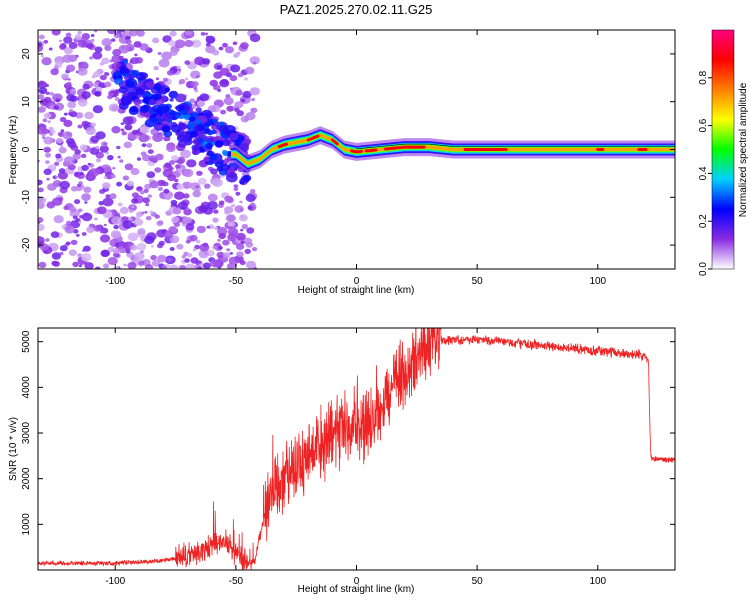 This screenshot has height=600, width=750. I want to click on bottom-x-tick-label: 0, so click(357, 581).